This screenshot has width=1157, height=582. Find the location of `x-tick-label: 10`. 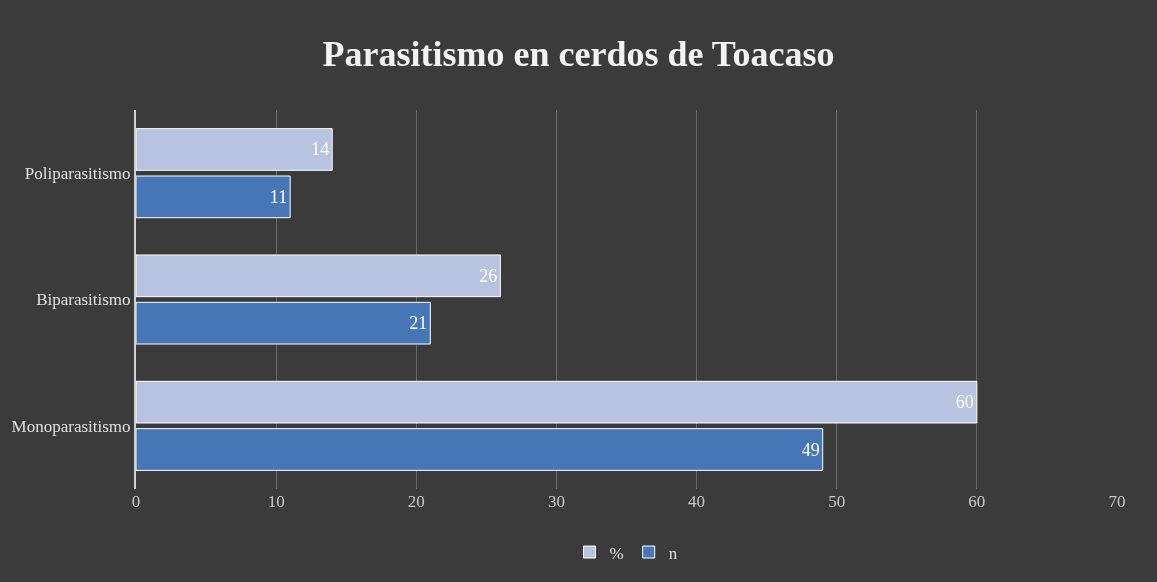

x-tick-label: 10 is located at coordinates (276, 501).